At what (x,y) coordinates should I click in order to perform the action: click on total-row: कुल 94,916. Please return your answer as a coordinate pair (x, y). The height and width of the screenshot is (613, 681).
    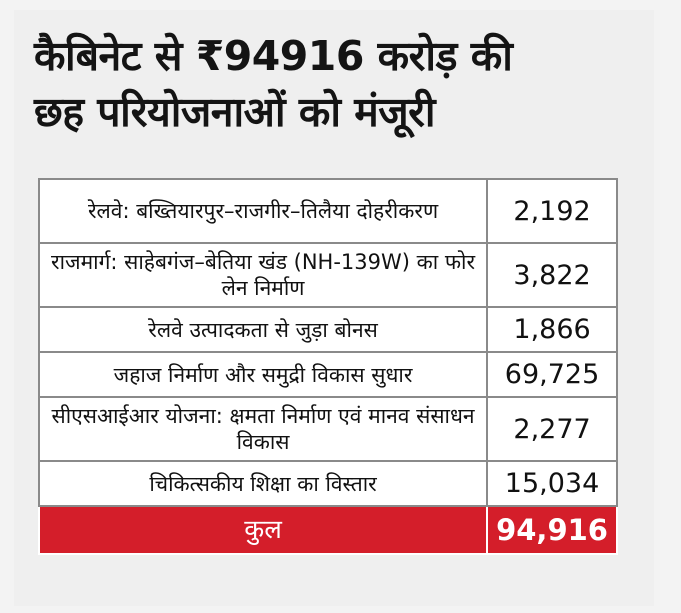
    Looking at the image, I should click on (327, 530).